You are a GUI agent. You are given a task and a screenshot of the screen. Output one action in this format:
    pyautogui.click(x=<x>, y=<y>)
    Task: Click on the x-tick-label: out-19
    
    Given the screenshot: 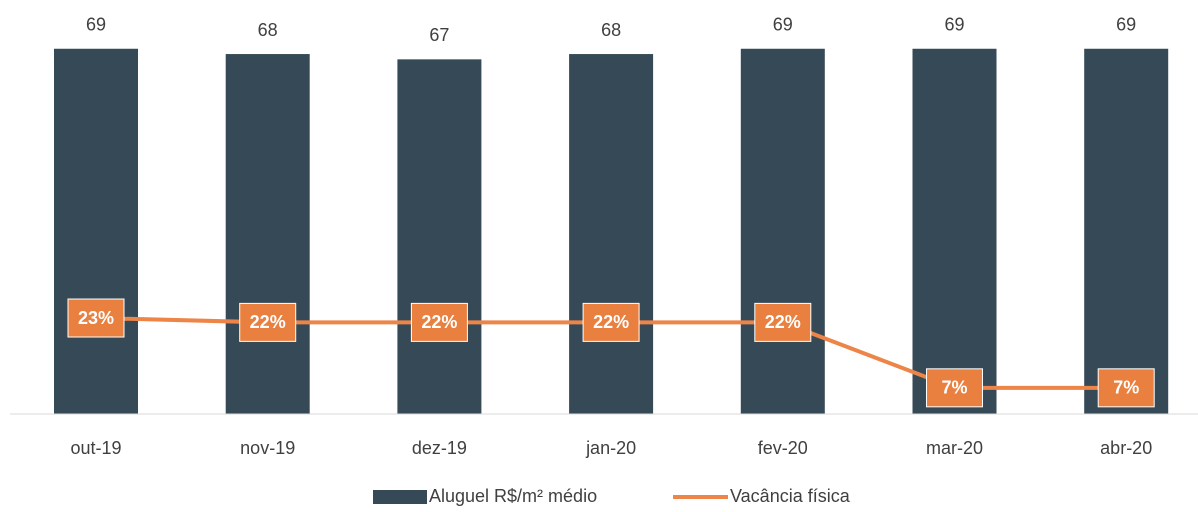 What is the action you would take?
    pyautogui.click(x=95, y=448)
    